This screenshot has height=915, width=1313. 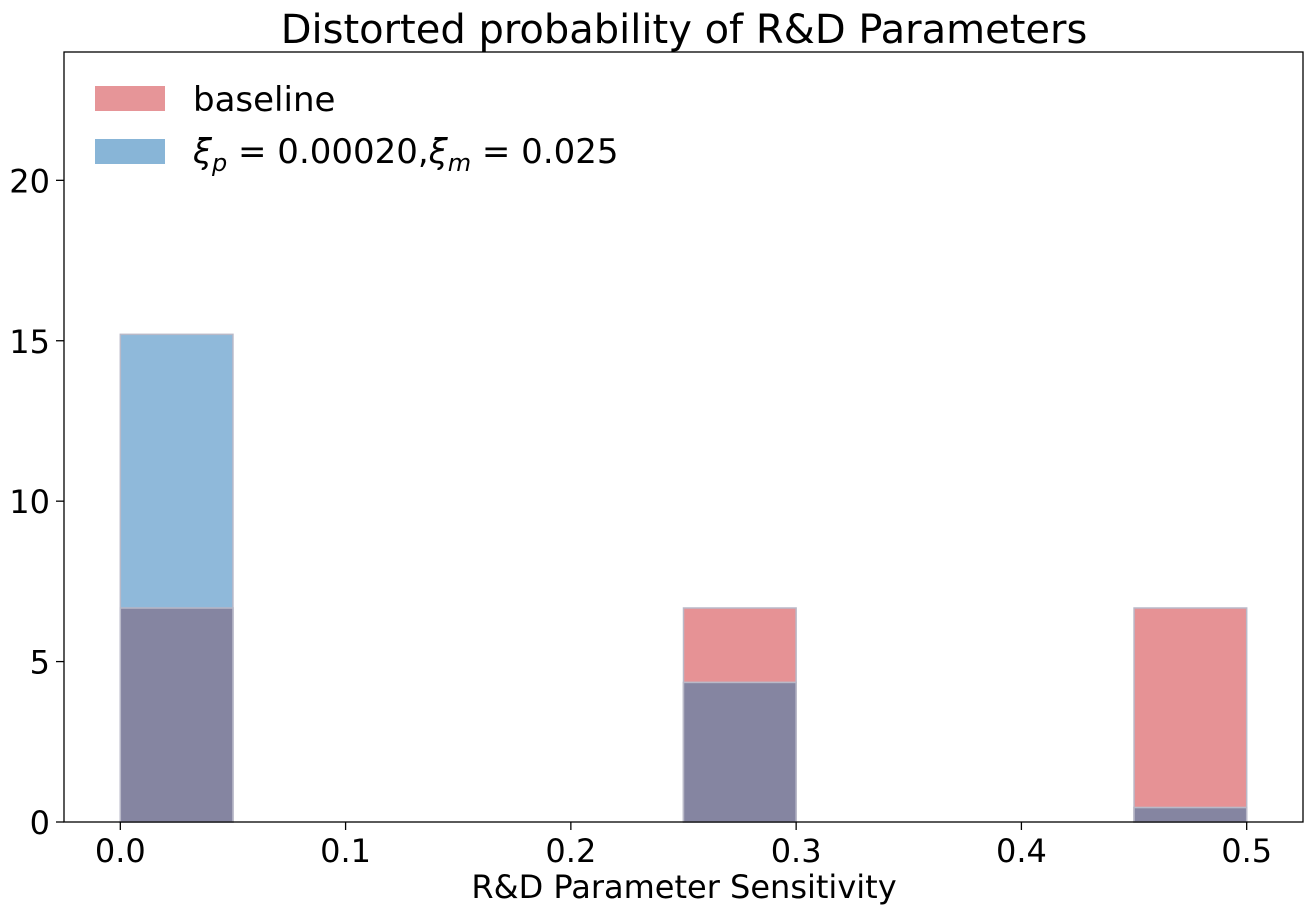 What do you see at coordinates (130, 151) in the screenshot?
I see `legend-swatch-distorted` at bounding box center [130, 151].